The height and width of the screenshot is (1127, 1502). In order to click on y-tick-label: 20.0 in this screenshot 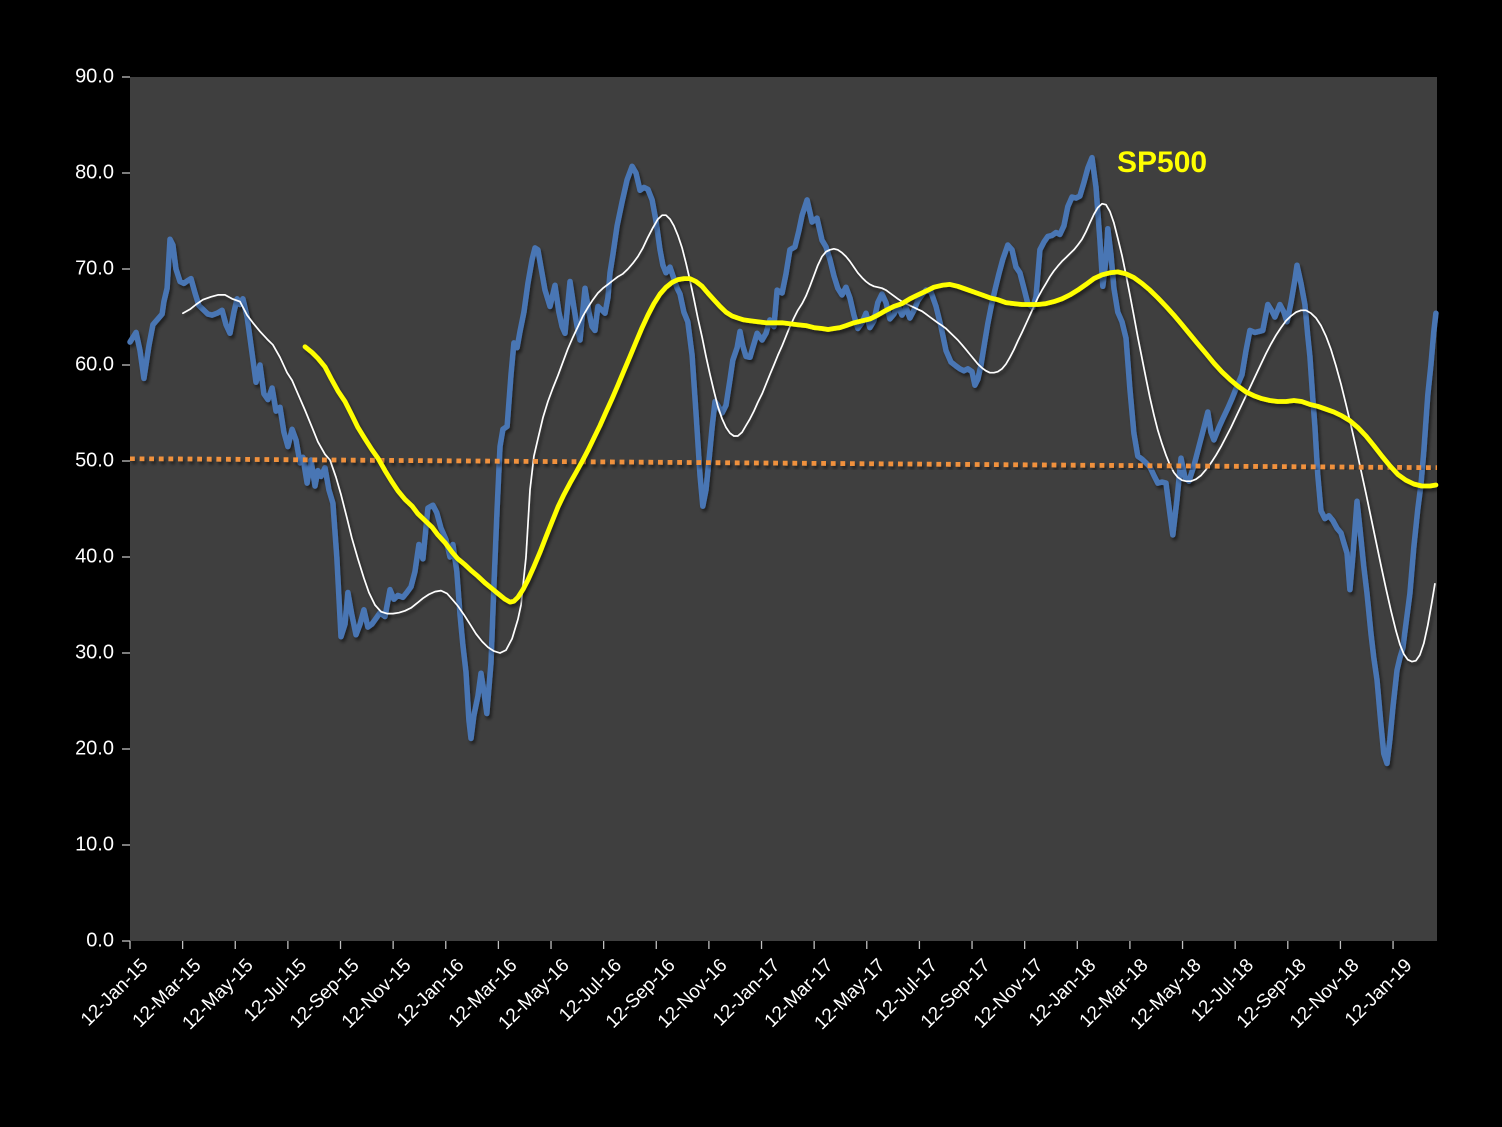, I will do `click(94, 748)`.